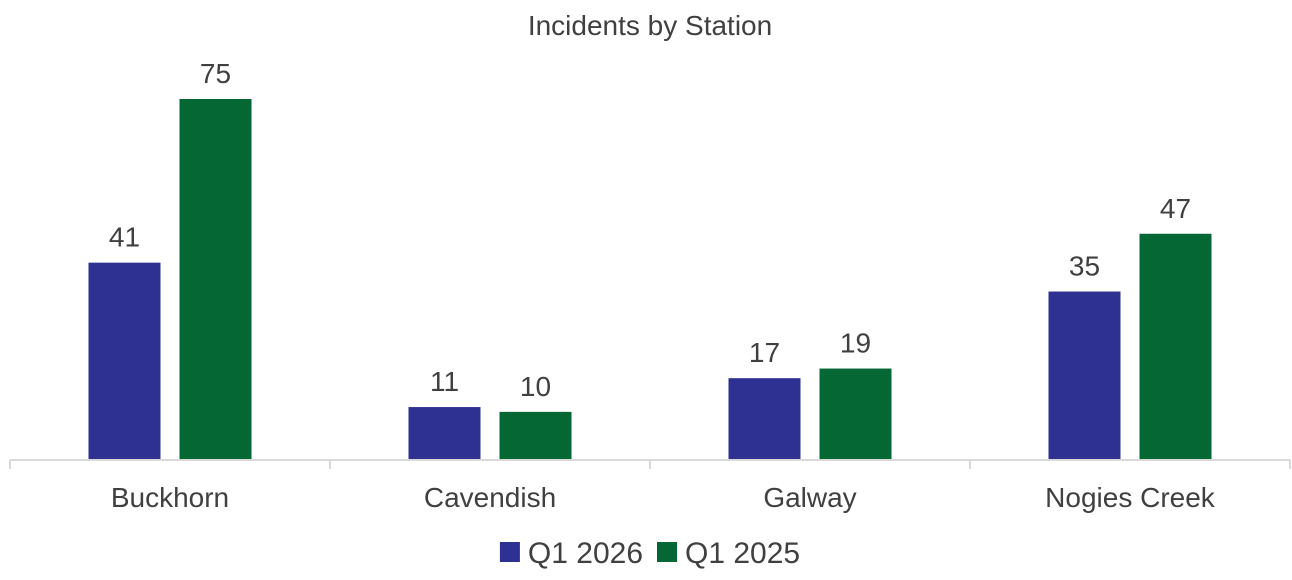  Describe the element at coordinates (855, 343) in the screenshot. I see `data-label-galway-q1-2025: 19` at that location.